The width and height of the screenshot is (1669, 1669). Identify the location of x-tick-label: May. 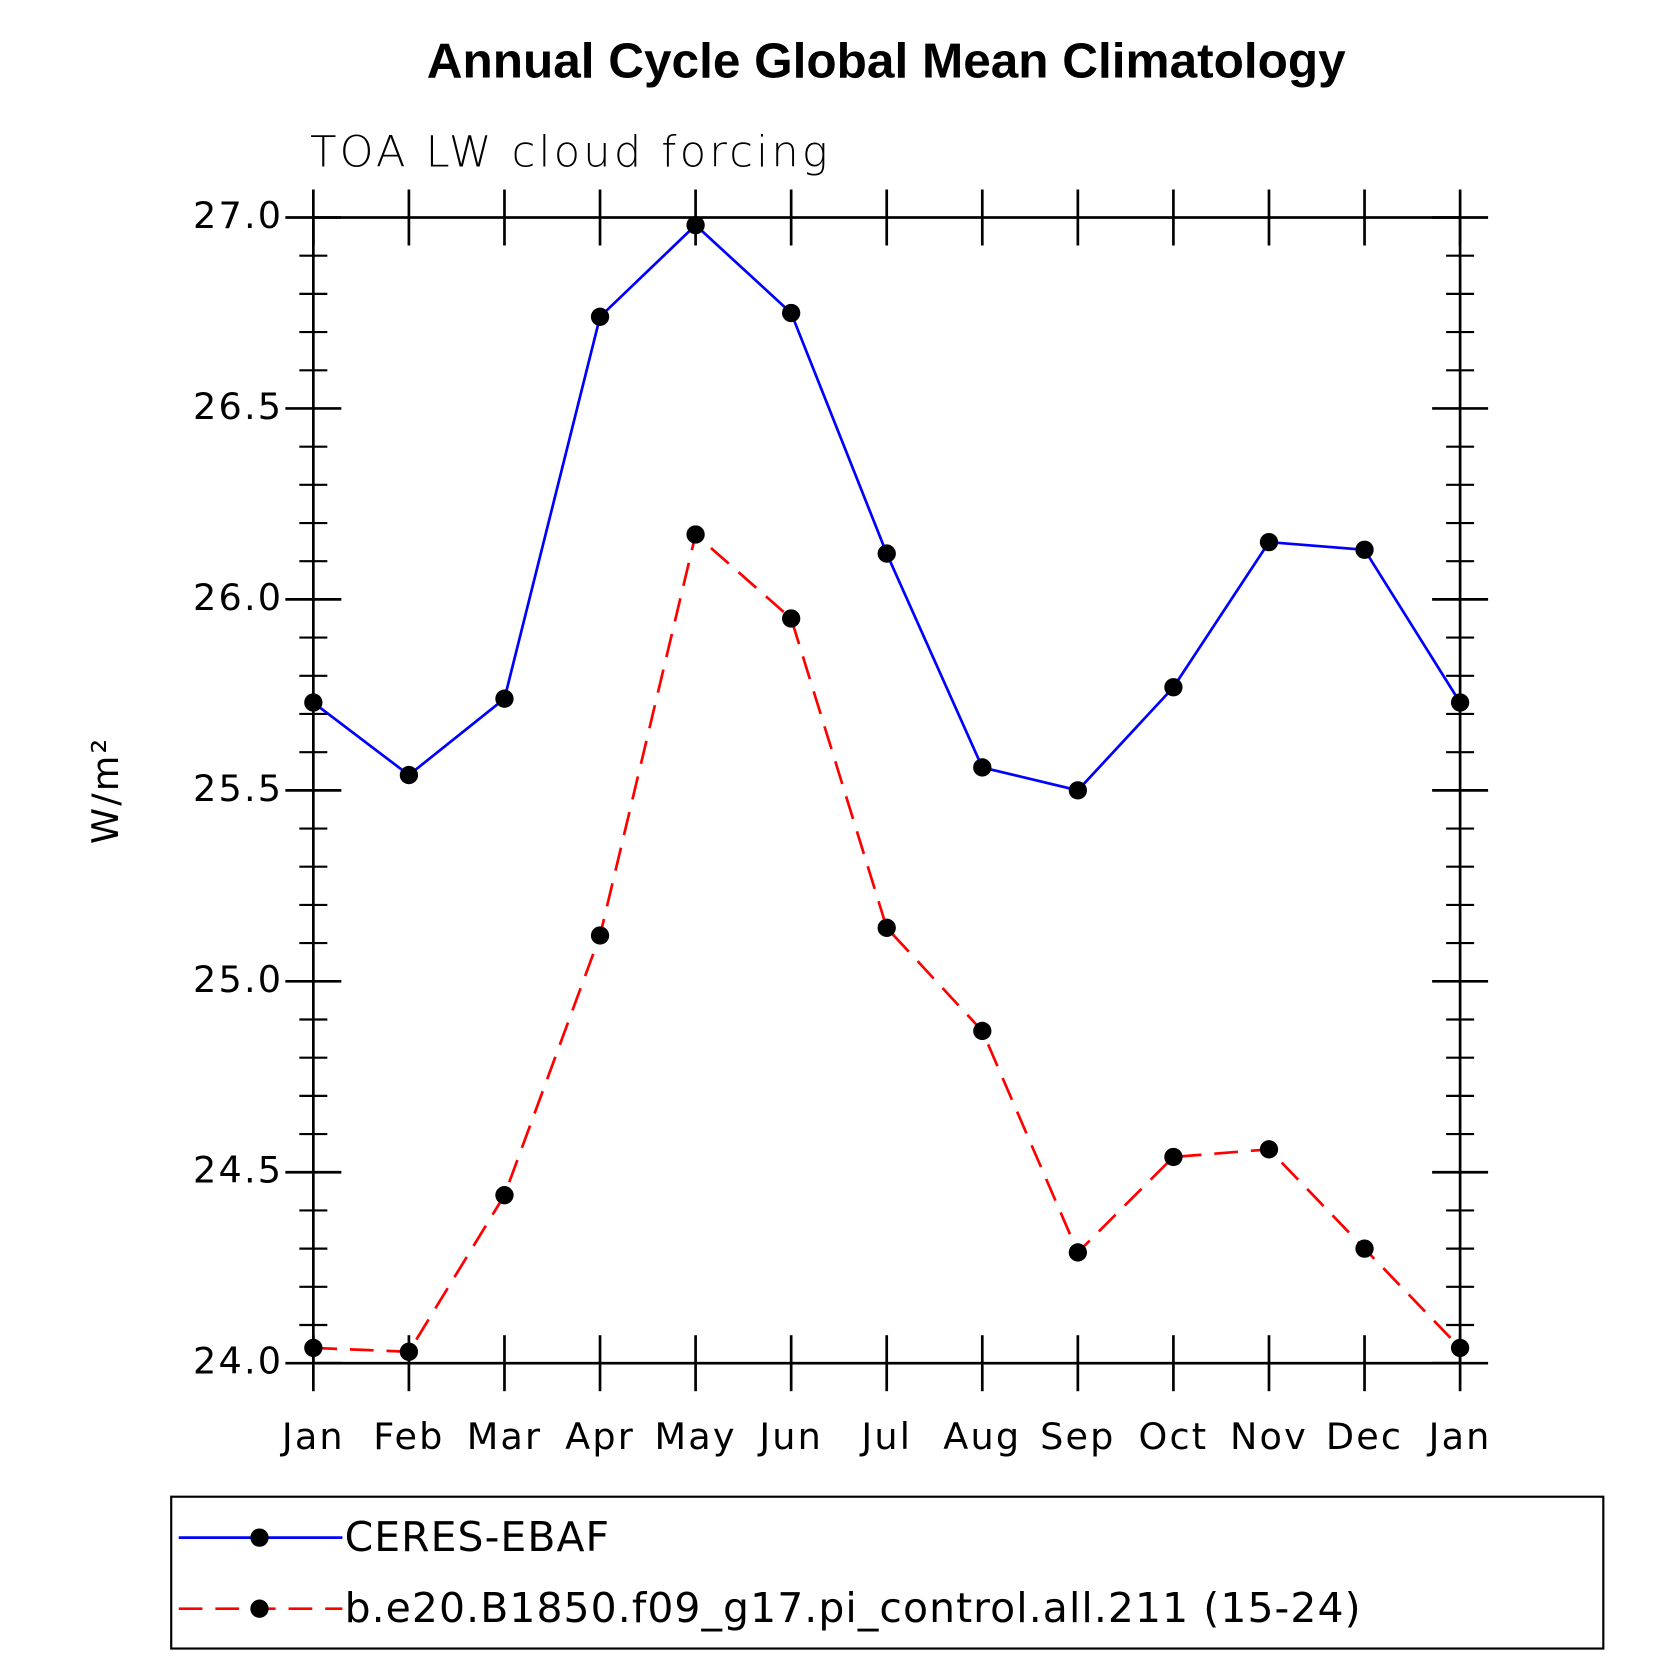
(696, 1436).